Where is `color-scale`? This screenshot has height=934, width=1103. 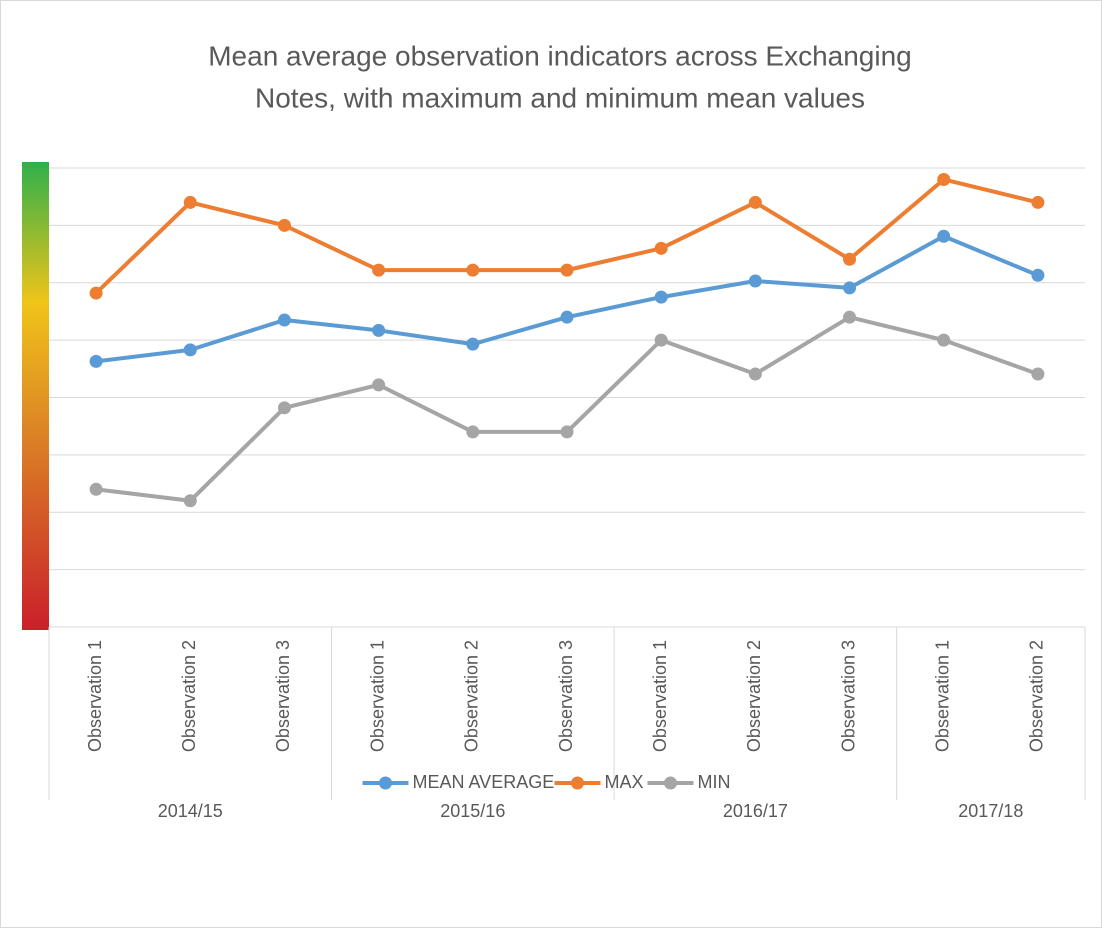
color-scale is located at coordinates (35, 396).